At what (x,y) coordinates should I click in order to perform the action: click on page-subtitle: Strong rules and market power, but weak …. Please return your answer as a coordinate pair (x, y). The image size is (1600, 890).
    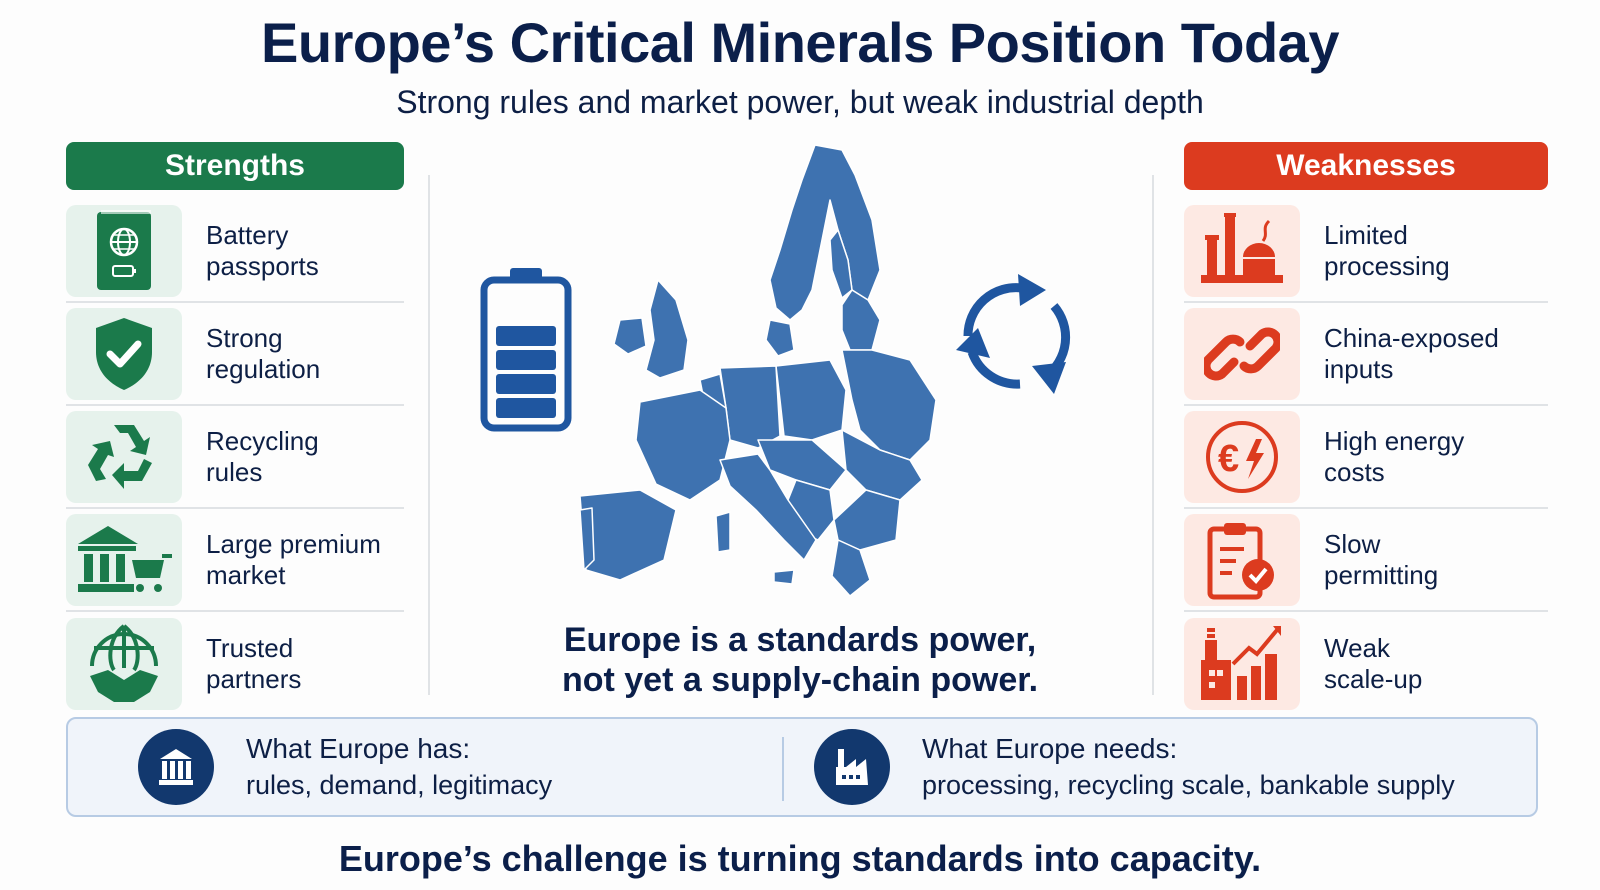
    Looking at the image, I should click on (800, 102).